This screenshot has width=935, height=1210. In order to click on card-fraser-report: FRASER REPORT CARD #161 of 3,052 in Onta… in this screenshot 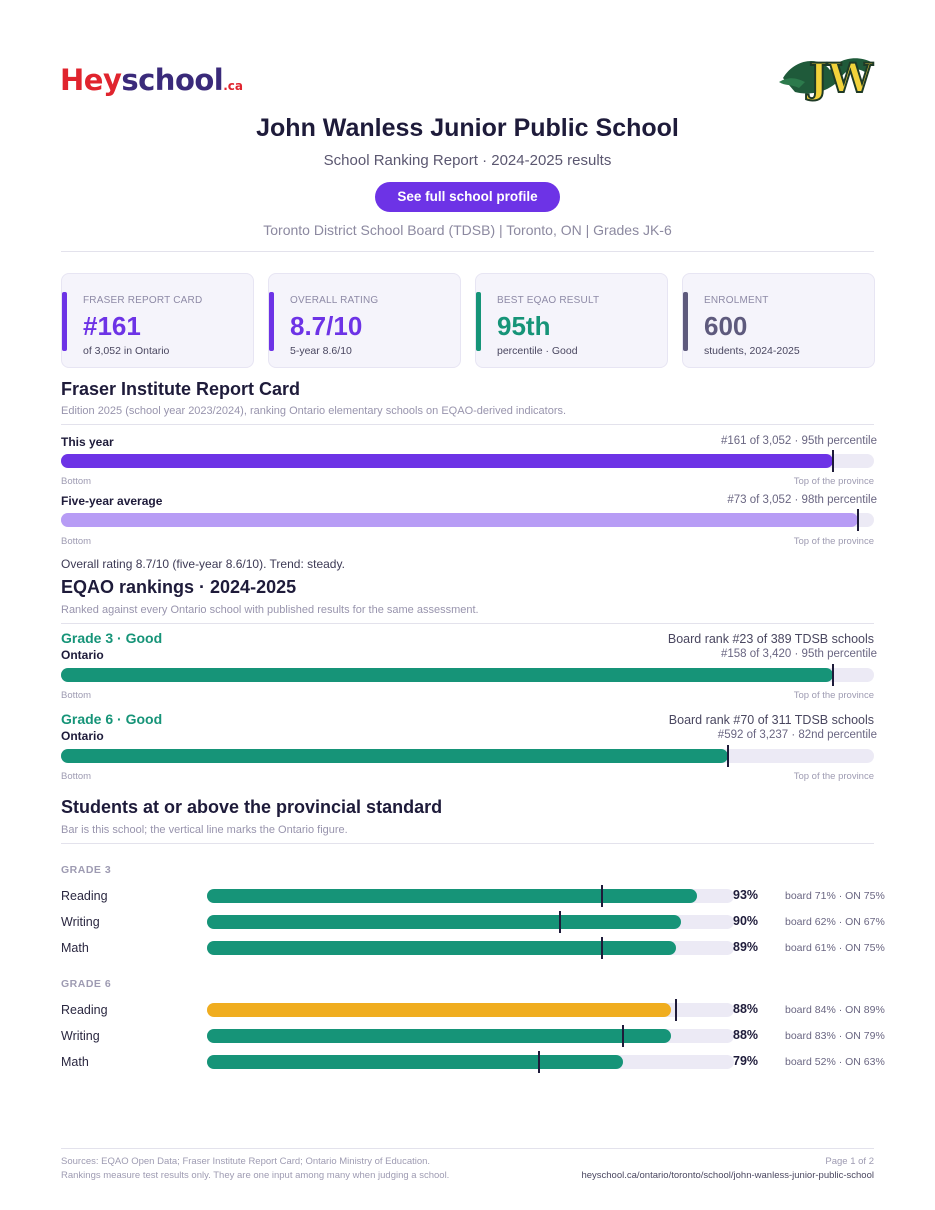, I will do `click(157, 320)`.